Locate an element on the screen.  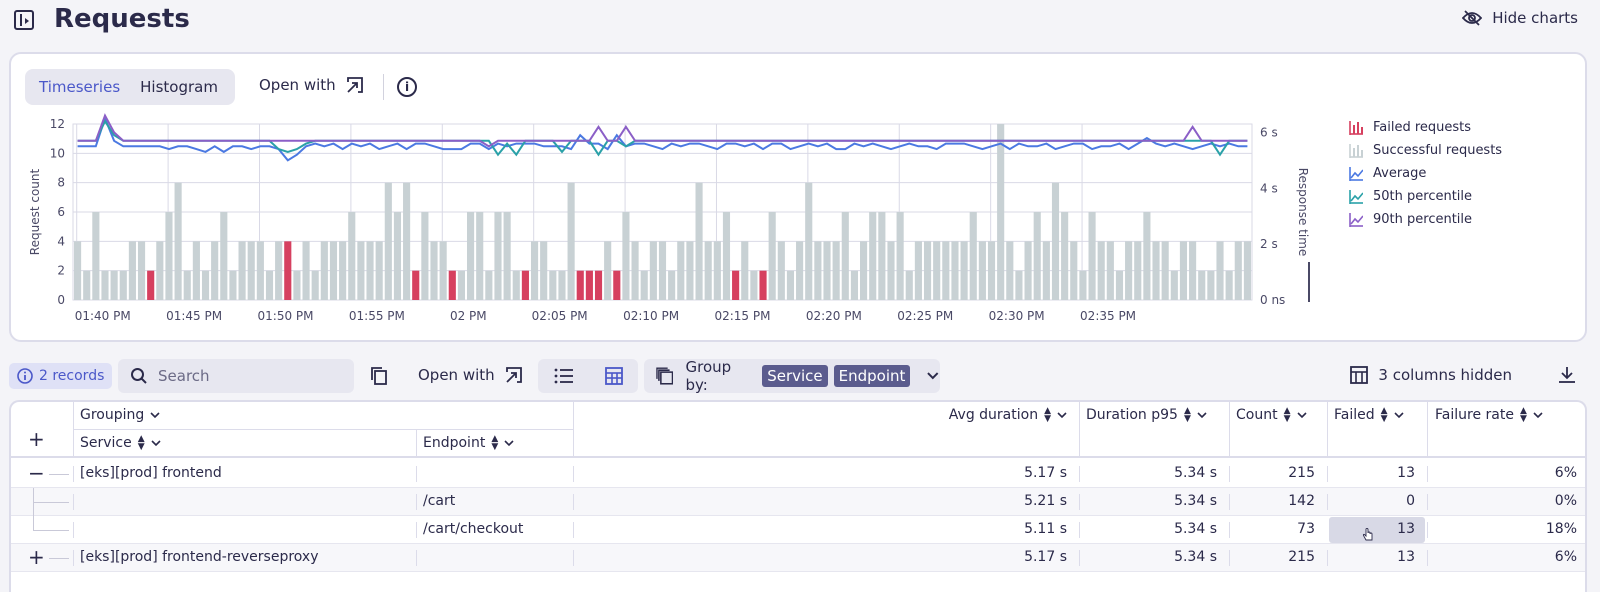
table-row: /cart 5.21 s 5.34 s 142 0 0% is located at coordinates (798, 502).